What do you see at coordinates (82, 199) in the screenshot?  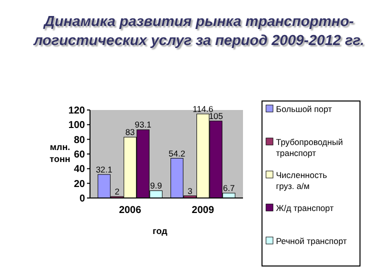 I see `y-tick-label: 0` at bounding box center [82, 199].